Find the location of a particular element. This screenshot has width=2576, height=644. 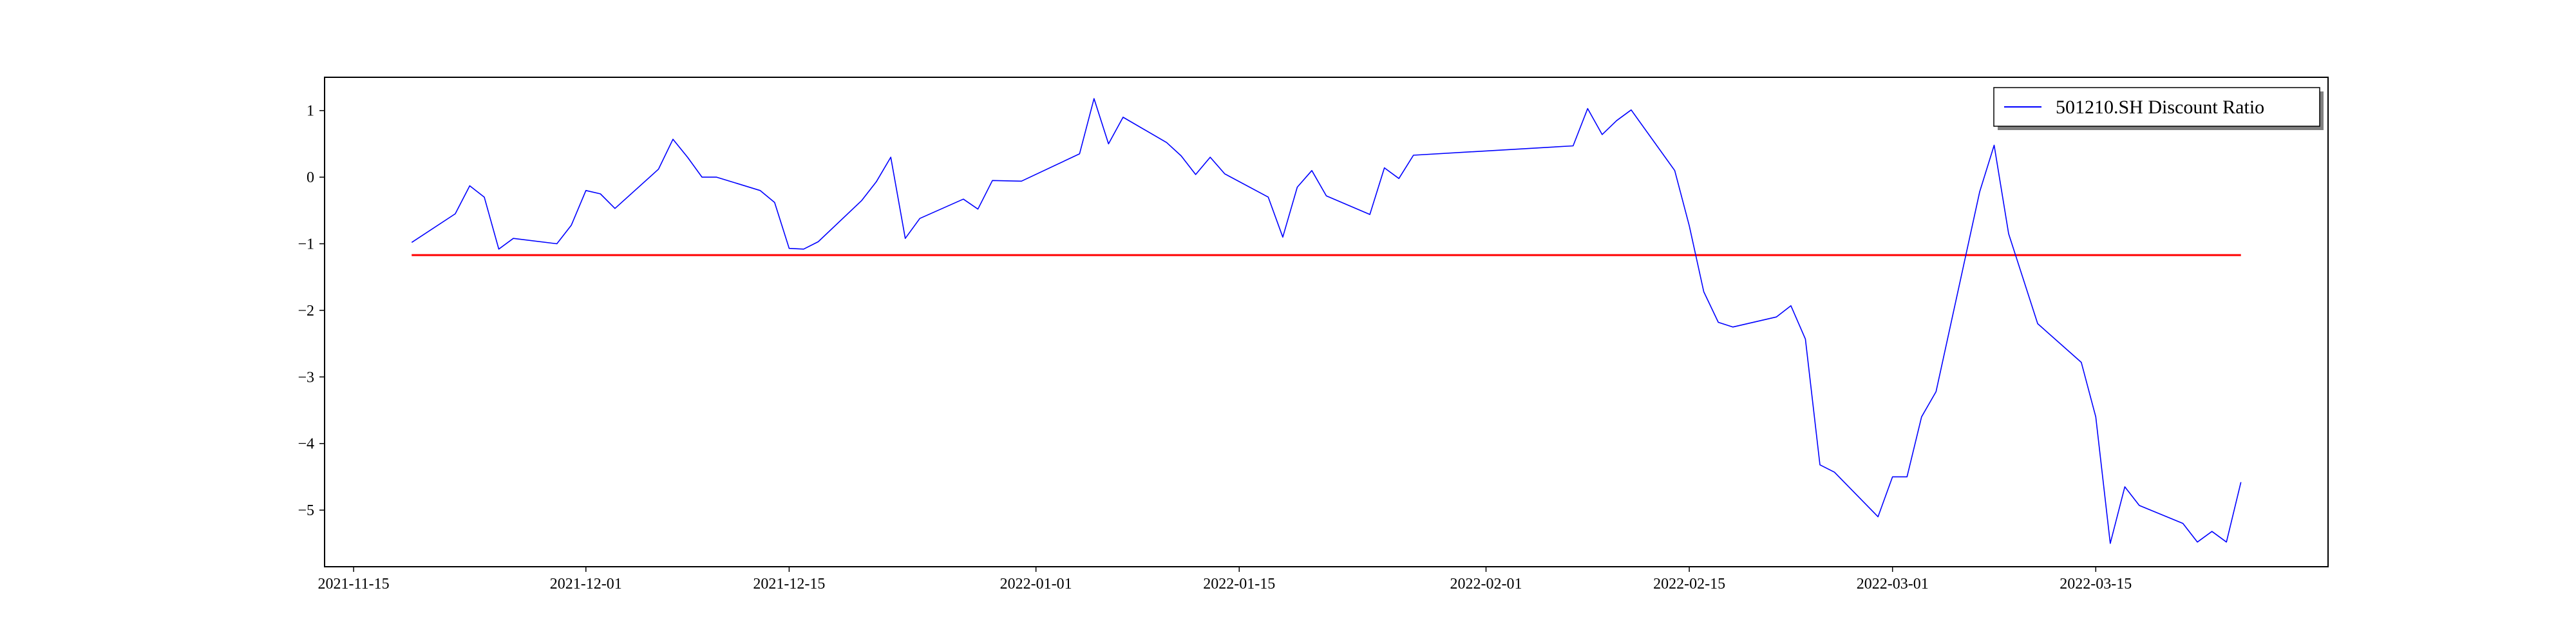

legend-label: 501210.SH Discount Ratio is located at coordinates (2160, 108).